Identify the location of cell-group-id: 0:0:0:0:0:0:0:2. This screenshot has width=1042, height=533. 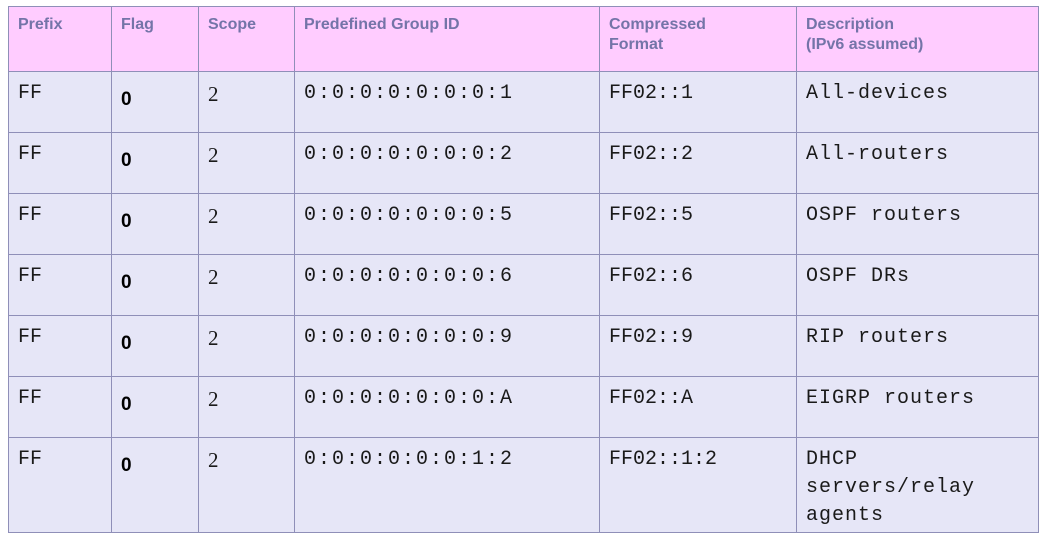
(447, 163).